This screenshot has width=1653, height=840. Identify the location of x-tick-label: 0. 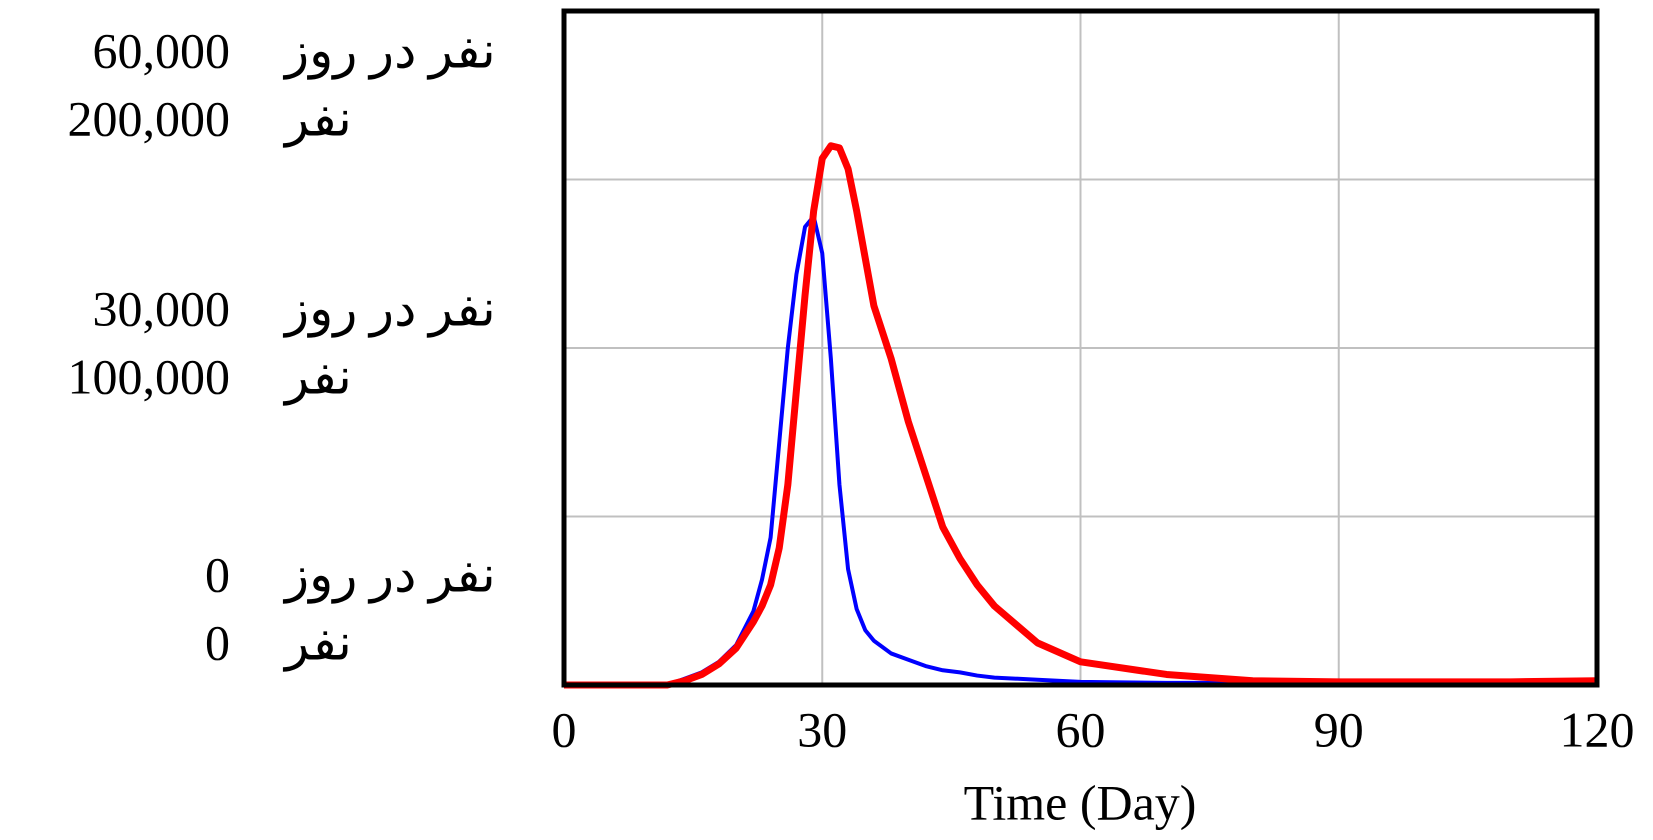
(564, 729).